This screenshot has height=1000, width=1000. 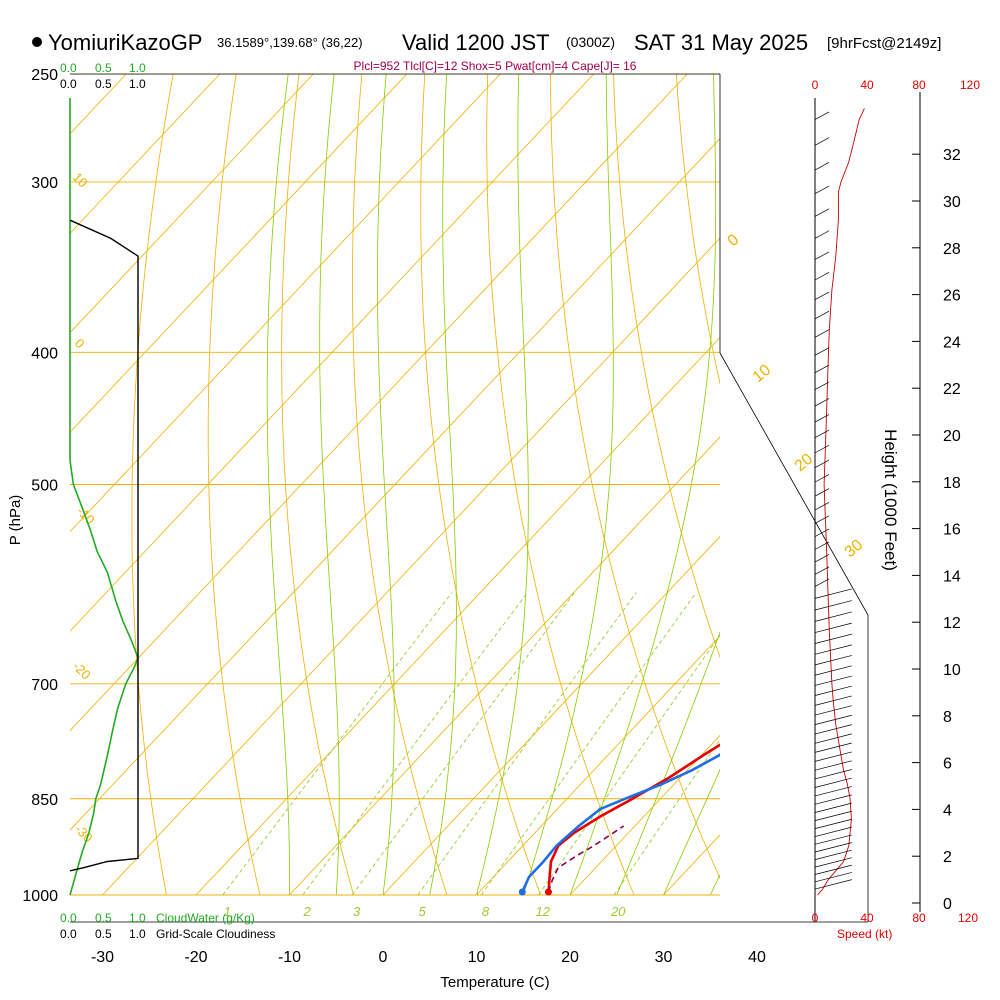 I want to click on wind-panel-border, so click(x=794, y=637).